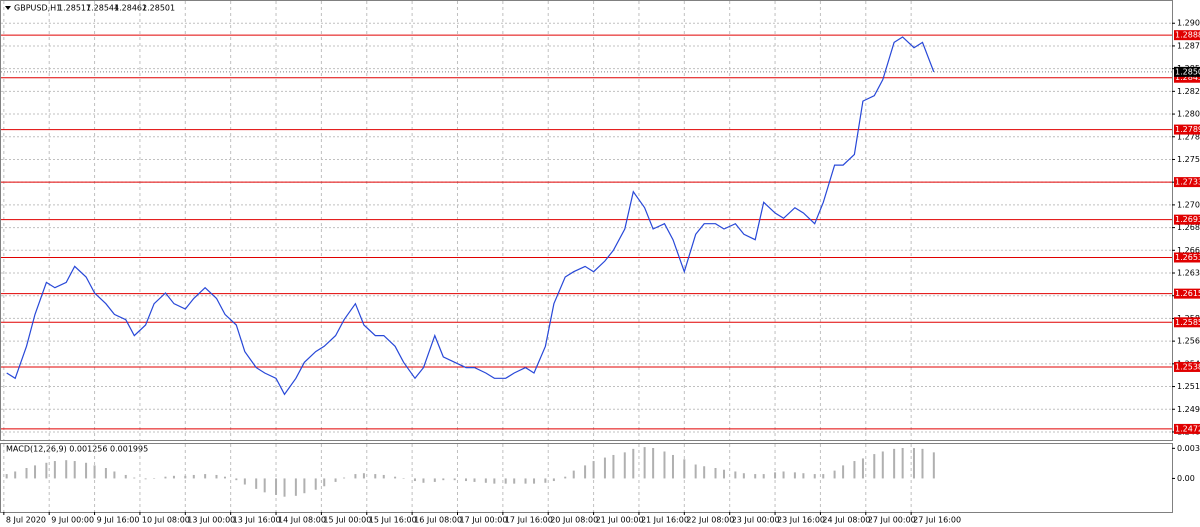 This screenshot has height=527, width=1200. What do you see at coordinates (1188, 341) in the screenshot?
I see `y-tick-label: 1.25655` at bounding box center [1188, 341].